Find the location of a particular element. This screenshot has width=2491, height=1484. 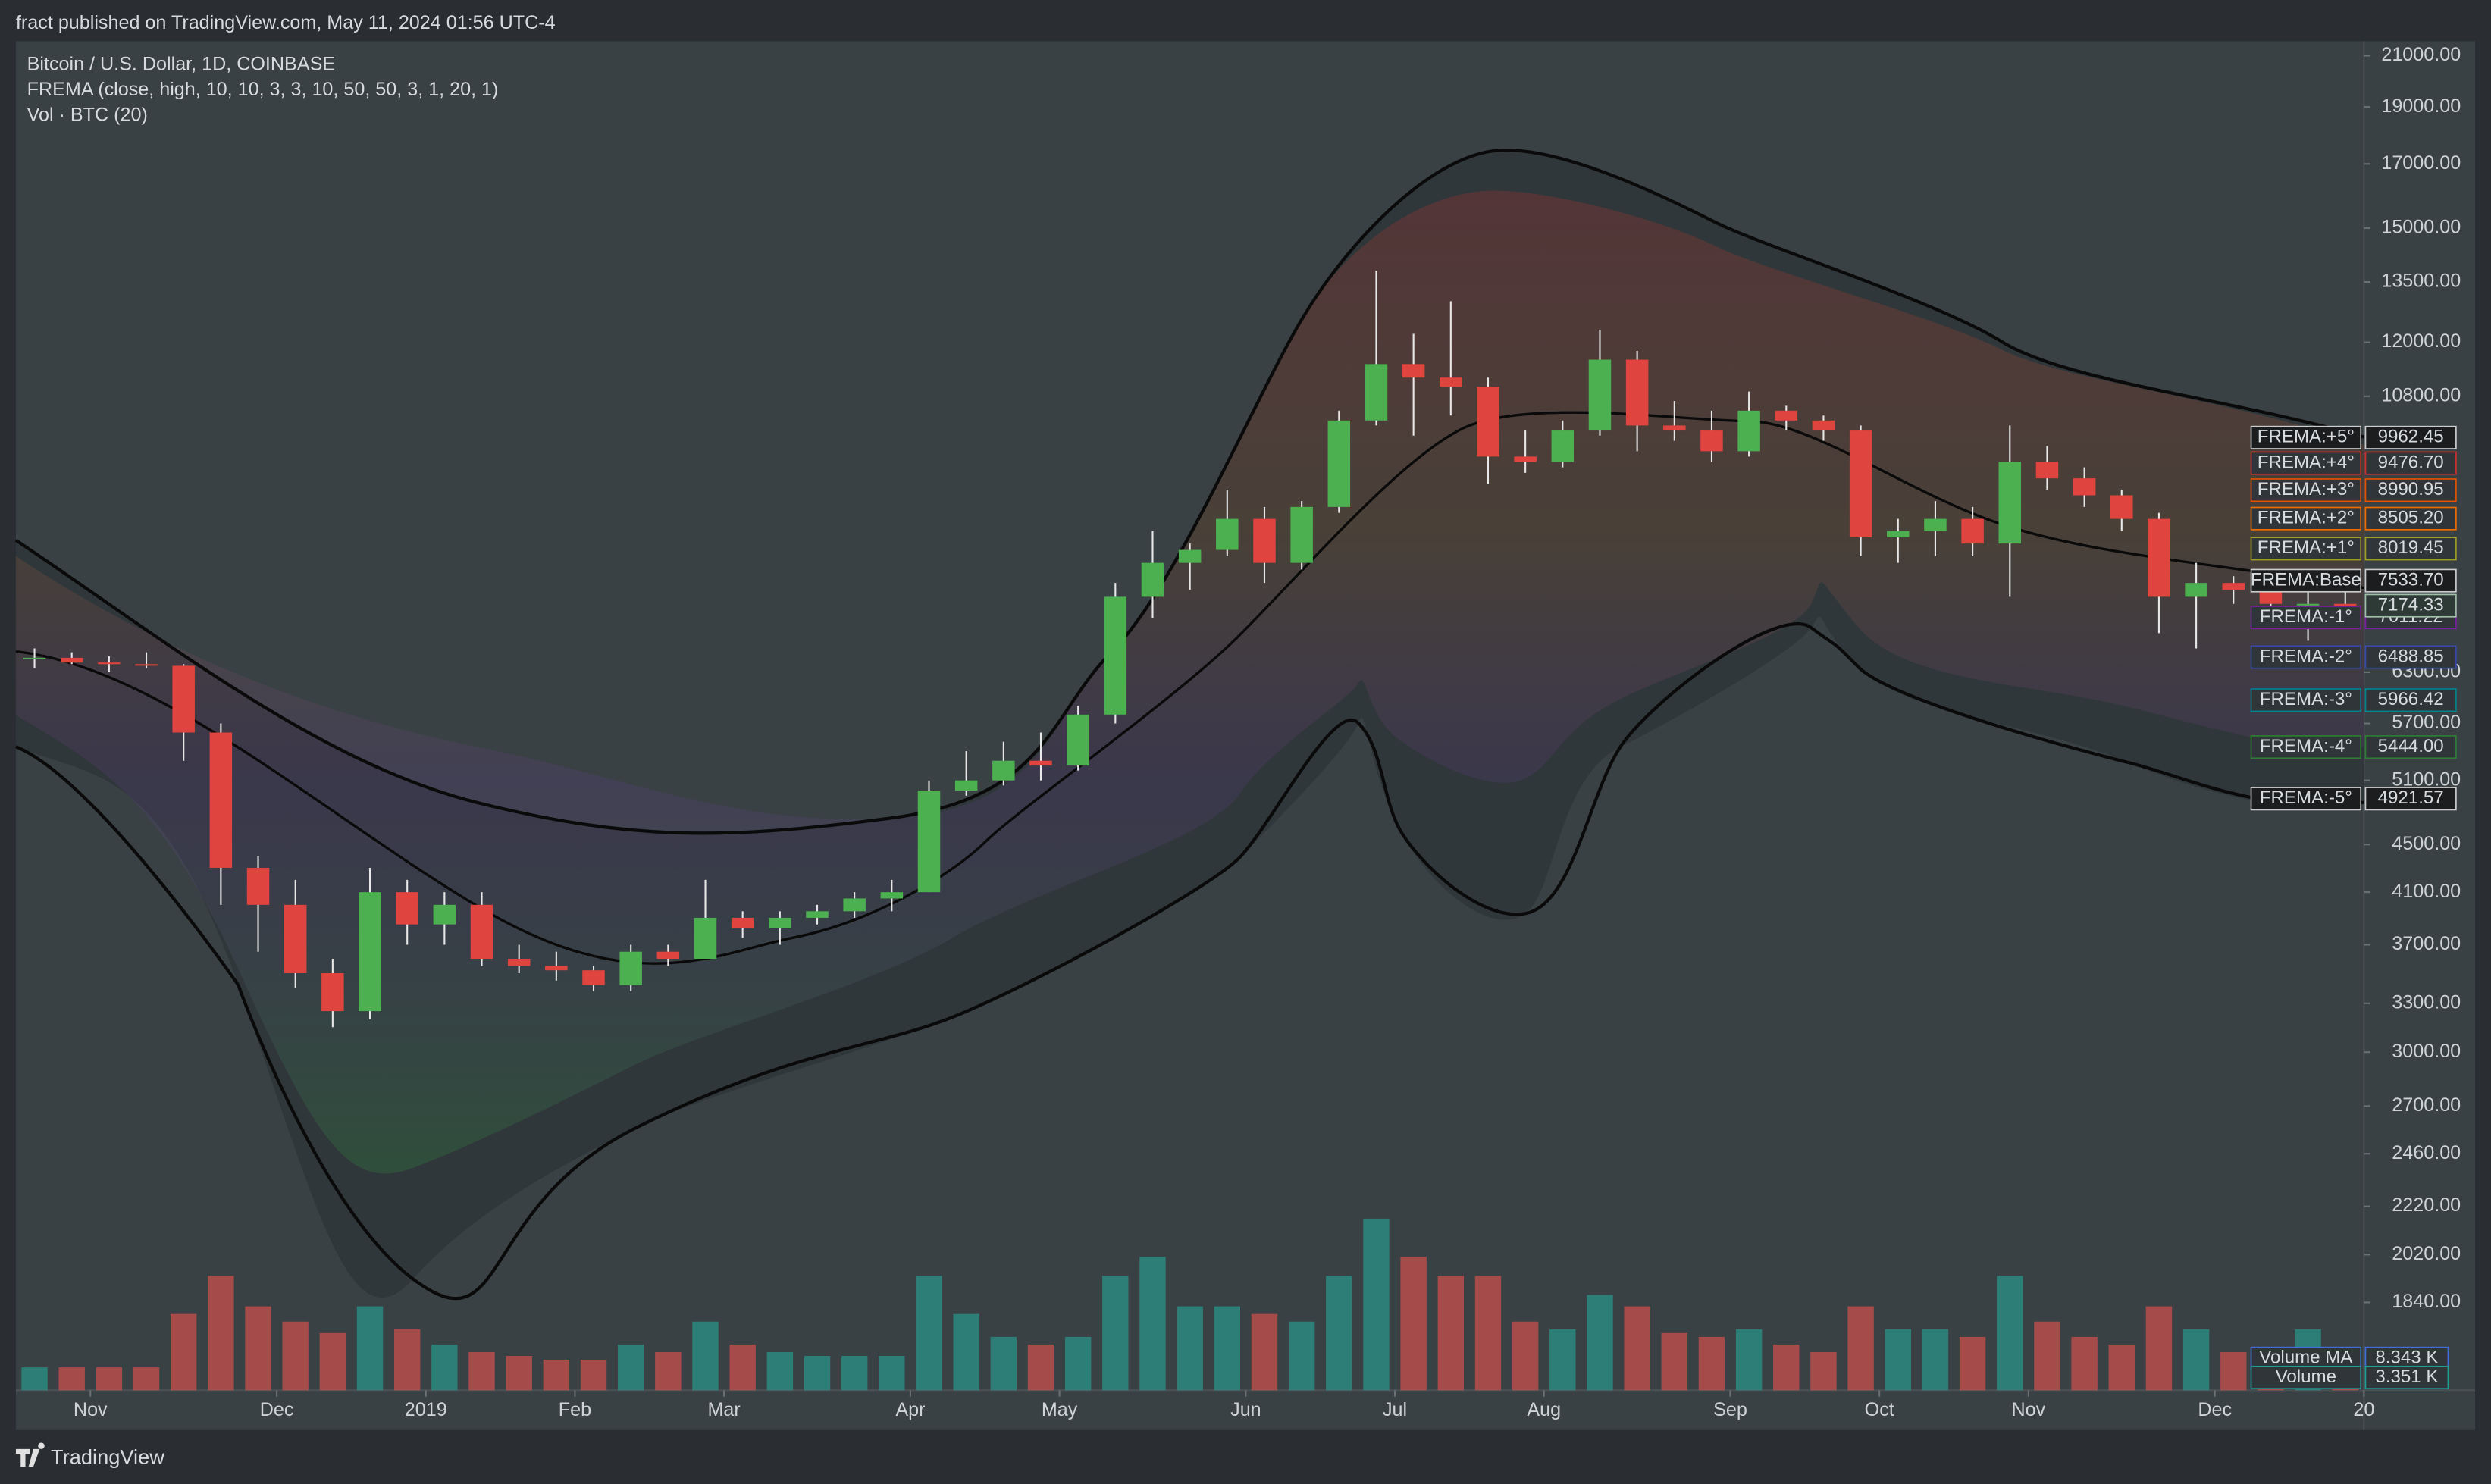

y-tick-label: 3700.00 is located at coordinates (2426, 944).